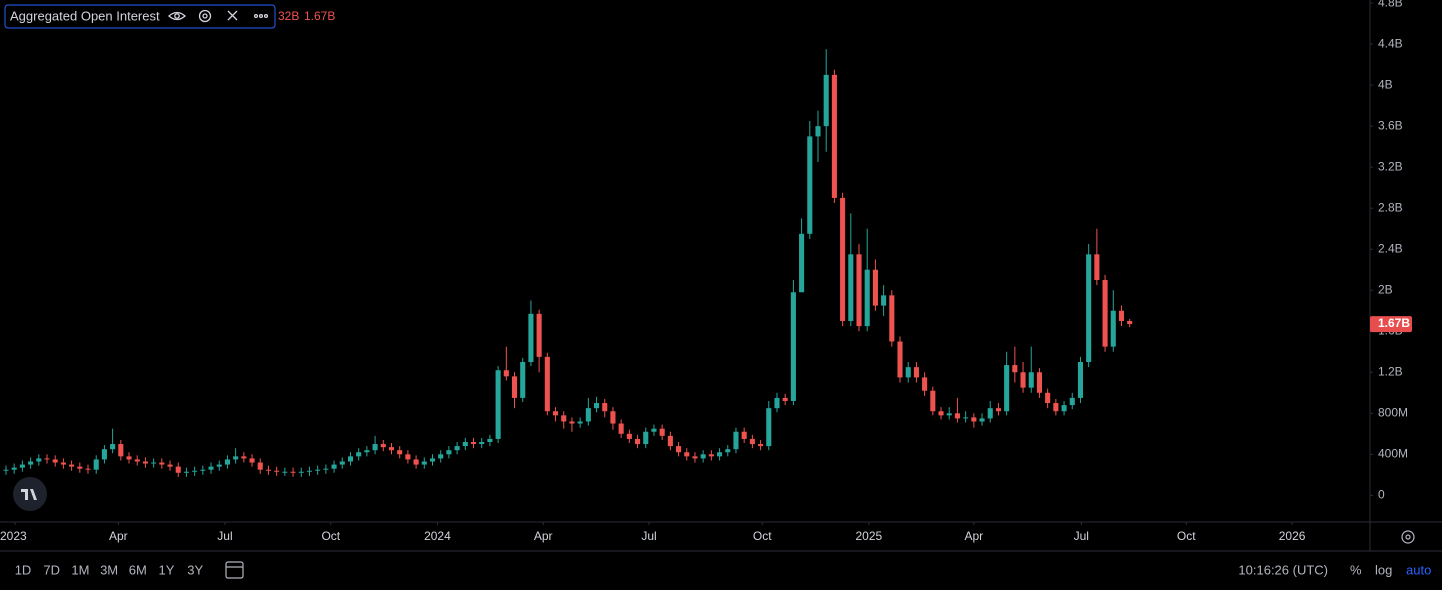 Image resolution: width=1442 pixels, height=590 pixels. Describe the element at coordinates (1418, 569) in the screenshot. I see `auto-toggle: auto` at that location.